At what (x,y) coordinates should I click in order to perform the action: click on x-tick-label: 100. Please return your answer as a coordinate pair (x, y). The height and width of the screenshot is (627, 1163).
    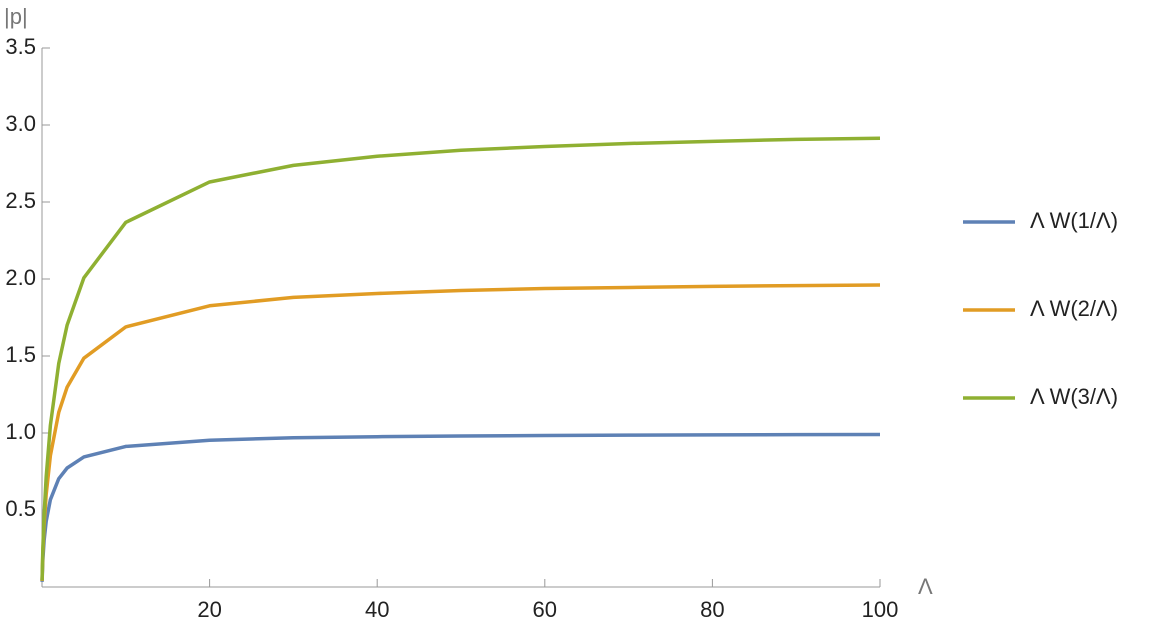
    Looking at the image, I should click on (880, 609).